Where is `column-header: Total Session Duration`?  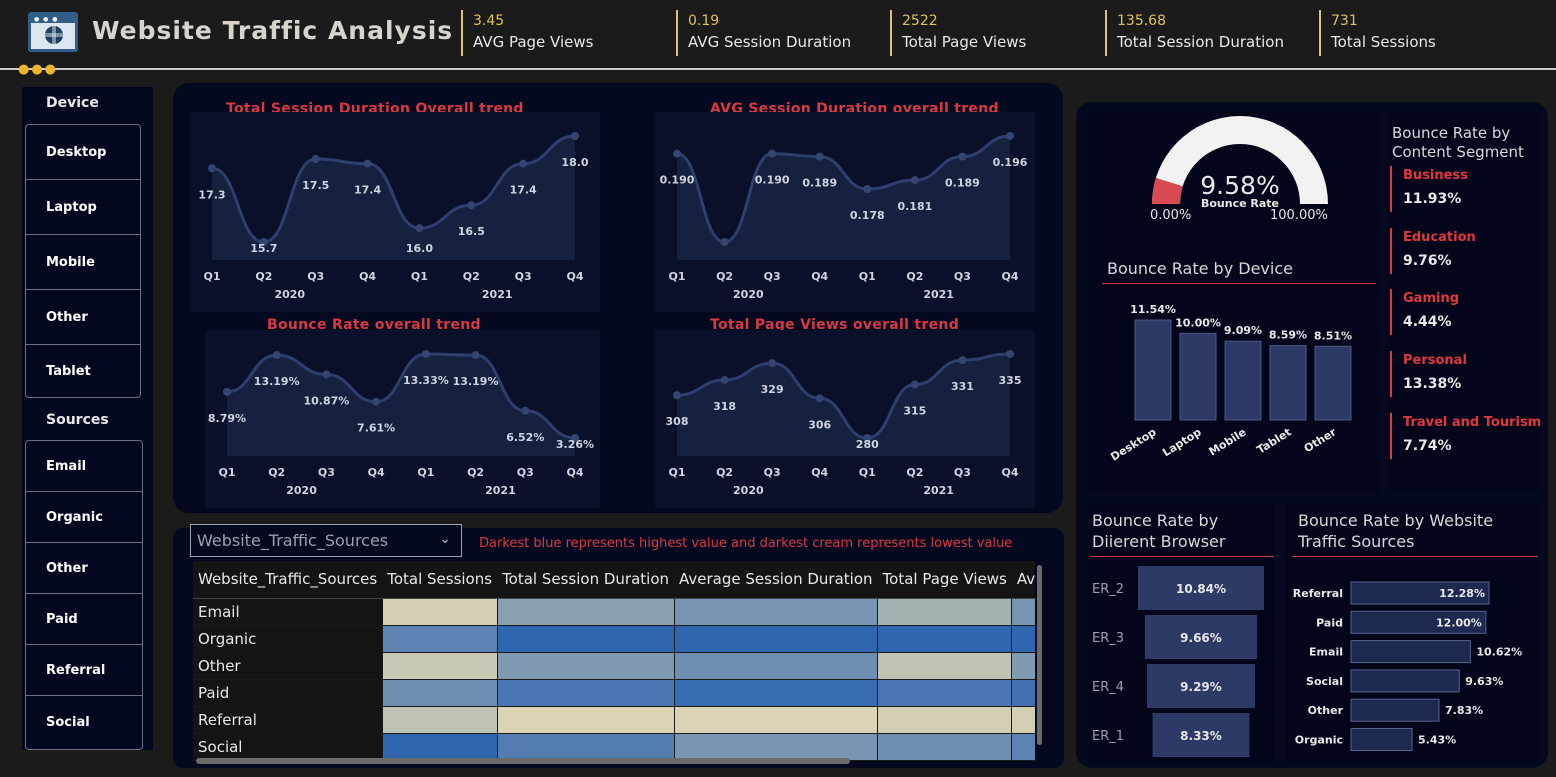
column-header: Total Session Duration is located at coordinates (586, 580).